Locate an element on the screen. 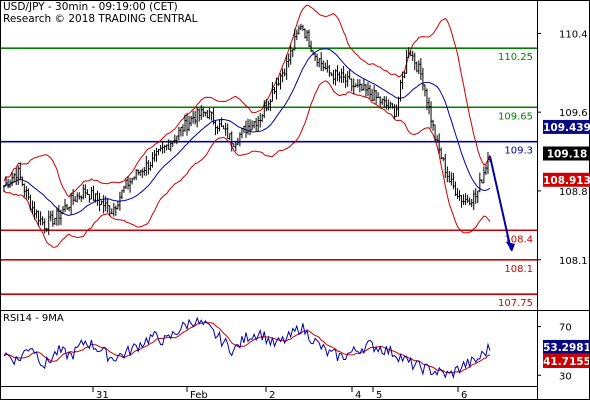  ma-value-tag-box is located at coordinates (566, 126).